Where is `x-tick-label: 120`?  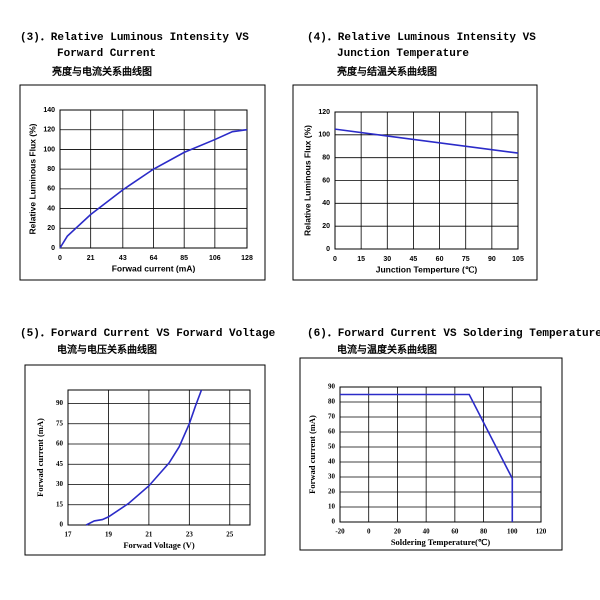 x-tick-label: 120 is located at coordinates (541, 532).